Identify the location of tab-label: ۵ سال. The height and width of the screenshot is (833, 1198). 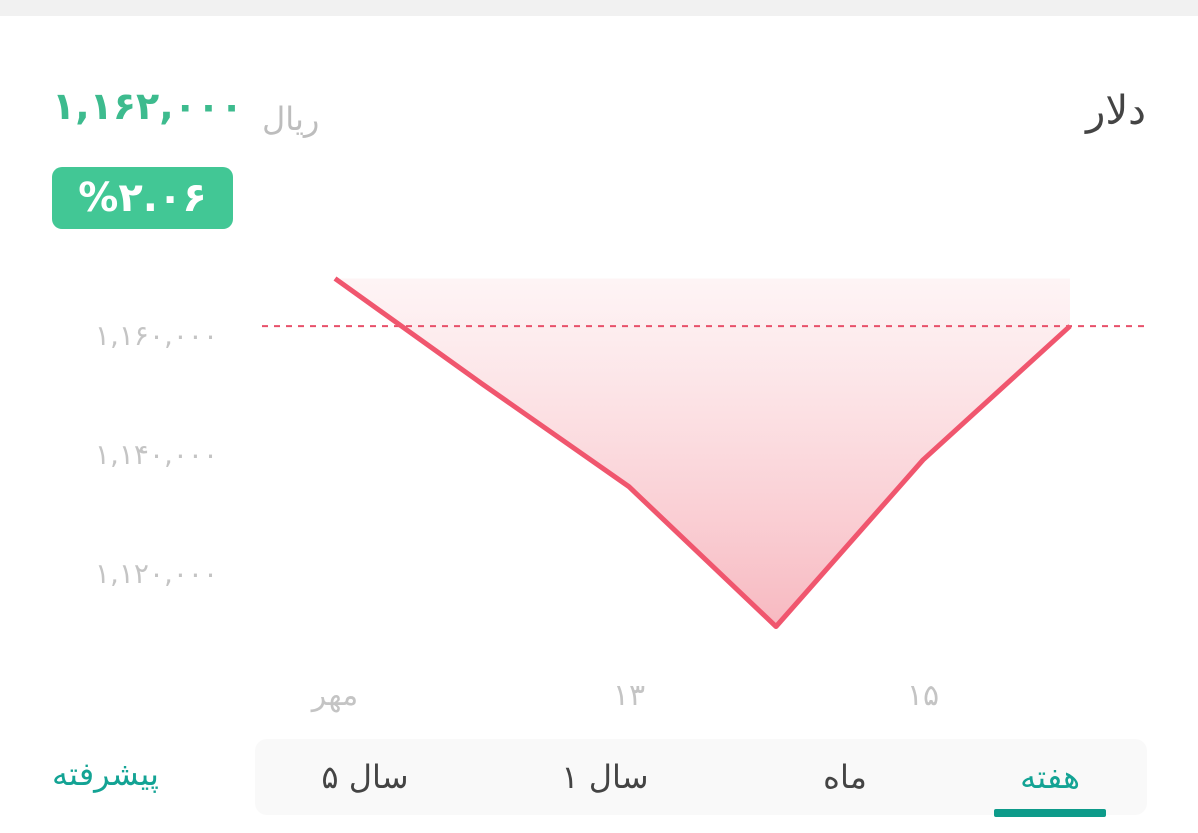
(365, 777).